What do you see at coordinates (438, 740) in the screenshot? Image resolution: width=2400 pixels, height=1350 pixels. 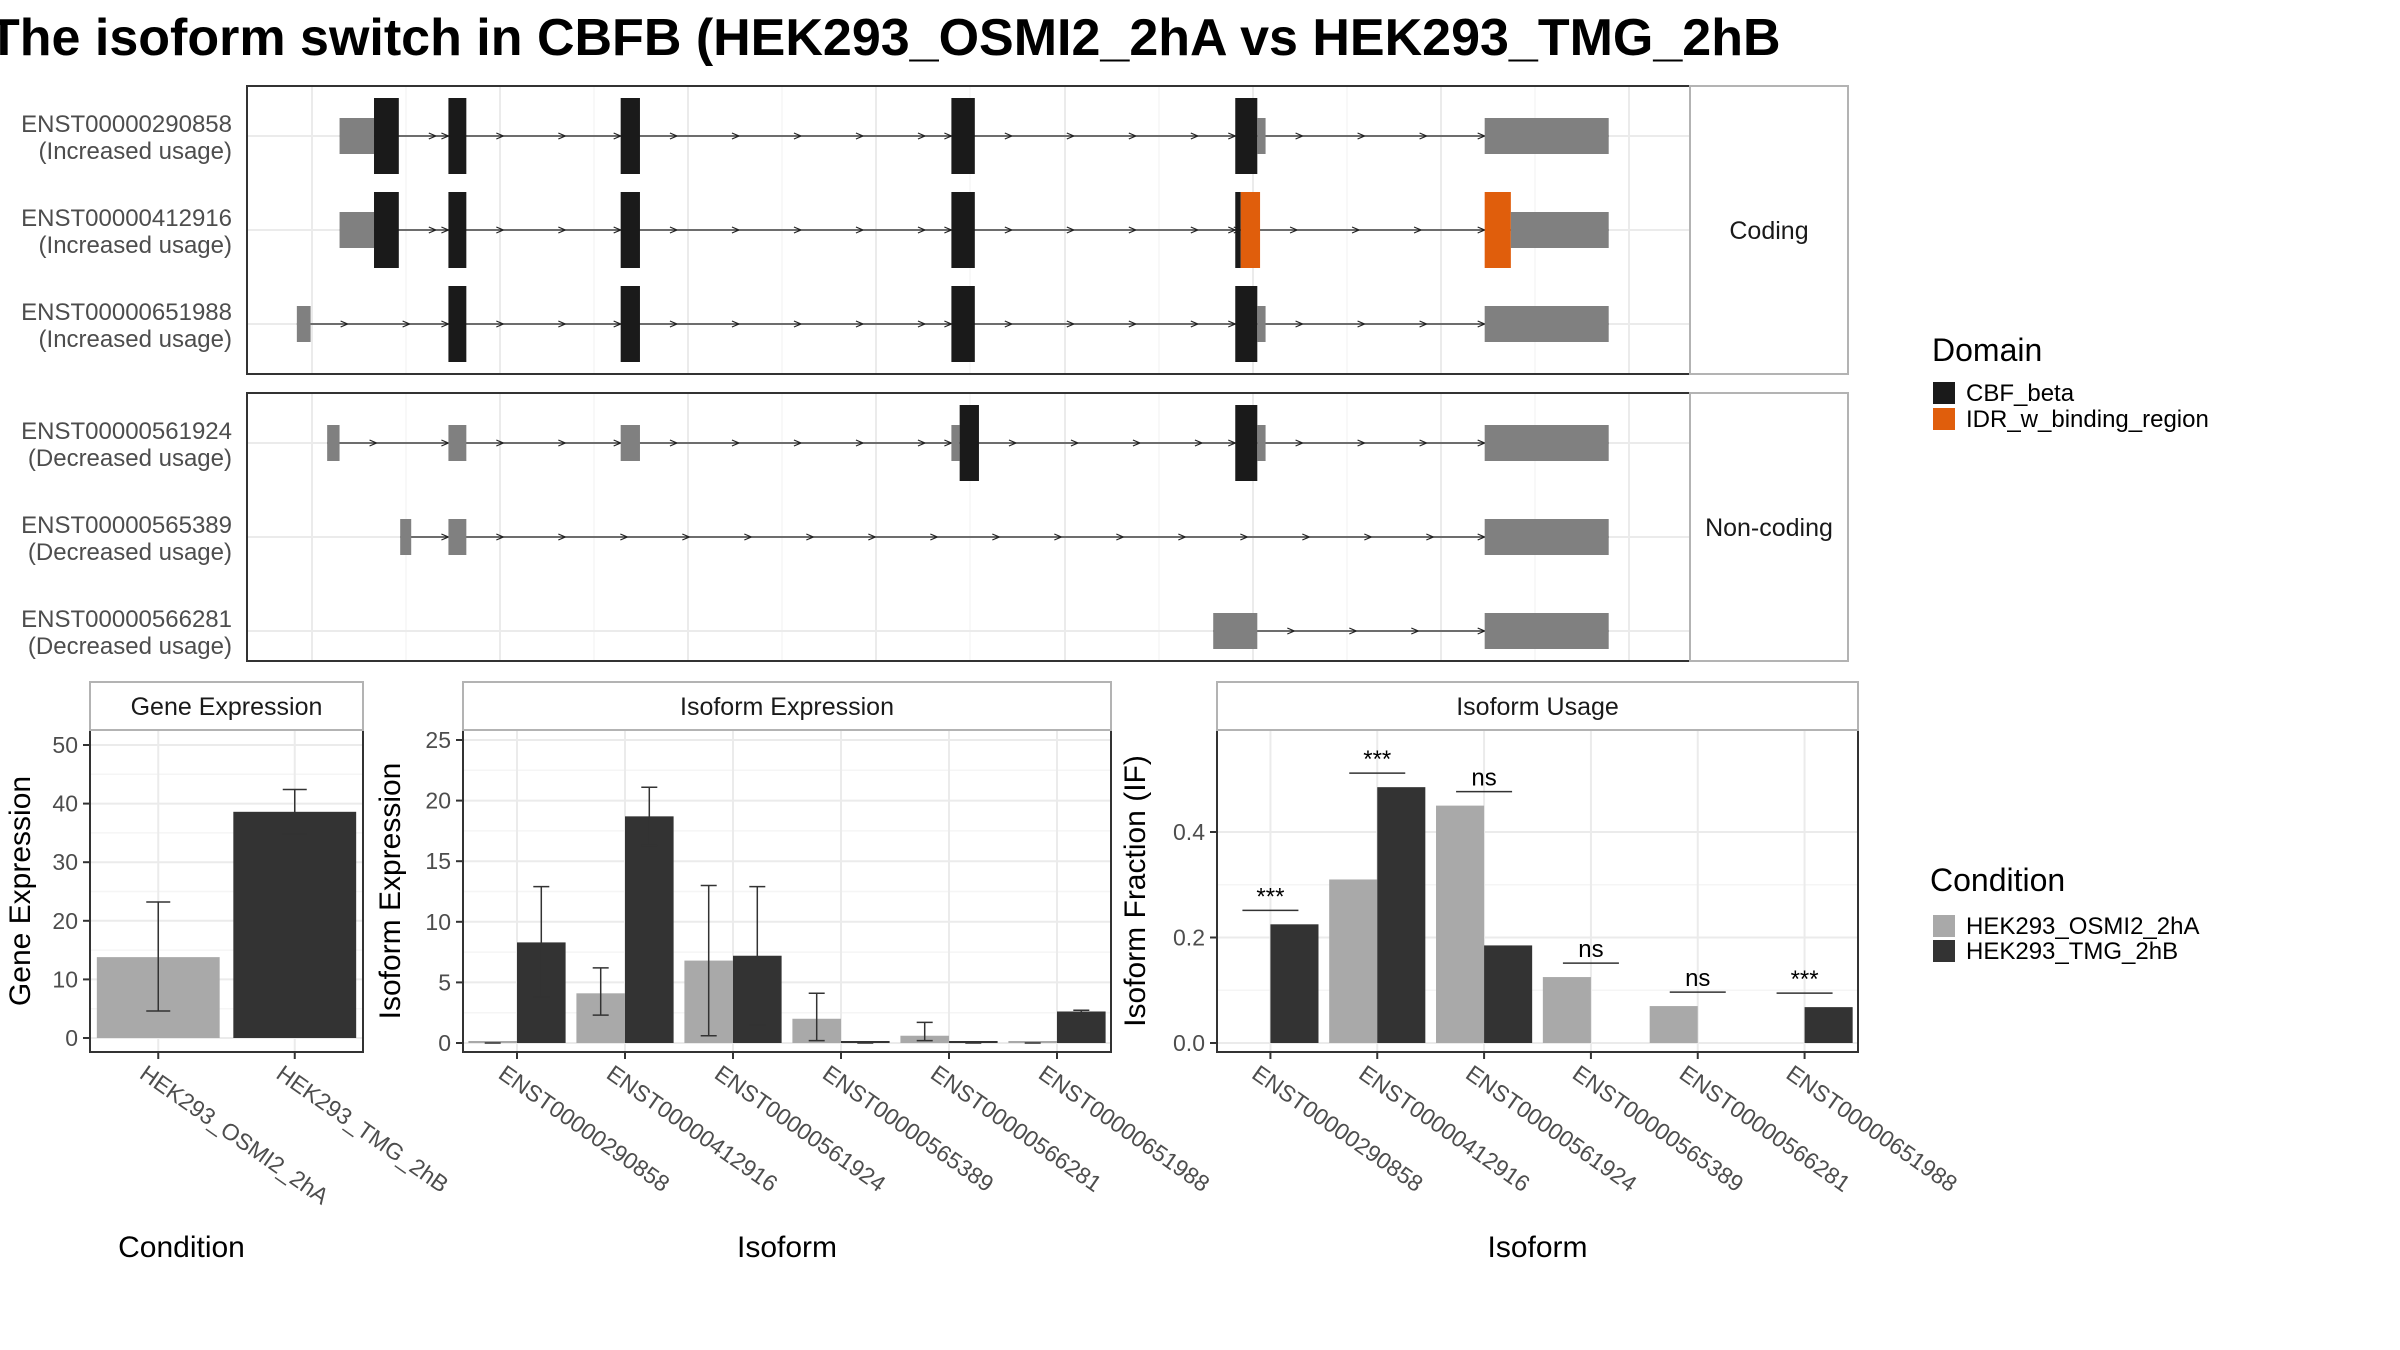 I see `y-tick-label: 25` at bounding box center [438, 740].